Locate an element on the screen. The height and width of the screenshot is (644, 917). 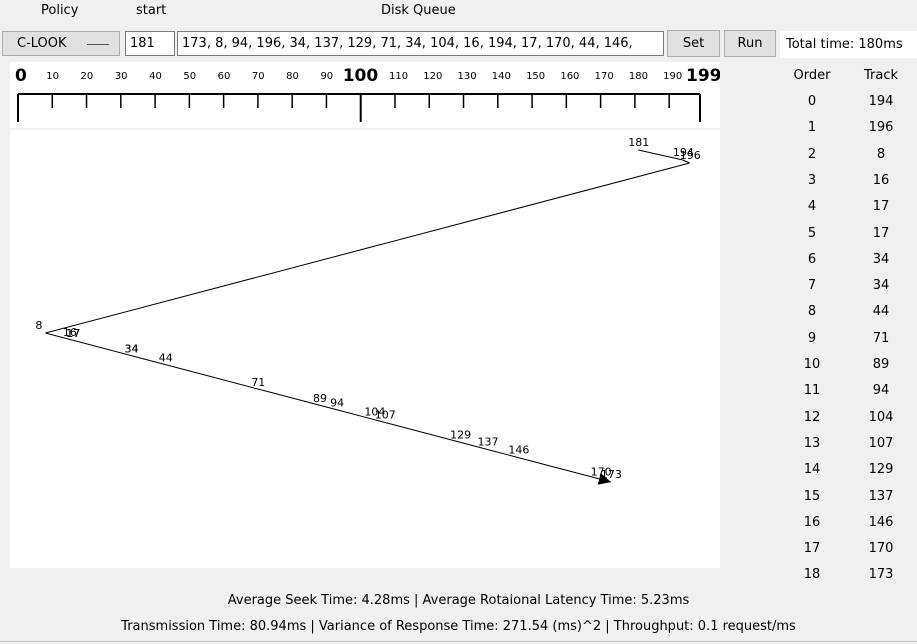
table-header: Order Track is located at coordinates (848, 76).